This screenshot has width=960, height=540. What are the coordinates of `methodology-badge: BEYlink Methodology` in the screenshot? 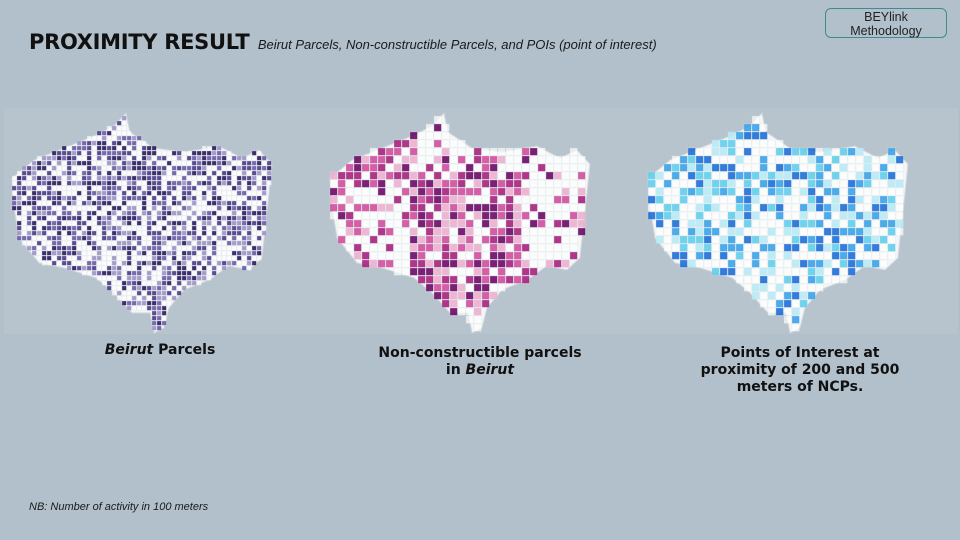 It's located at (886, 23).